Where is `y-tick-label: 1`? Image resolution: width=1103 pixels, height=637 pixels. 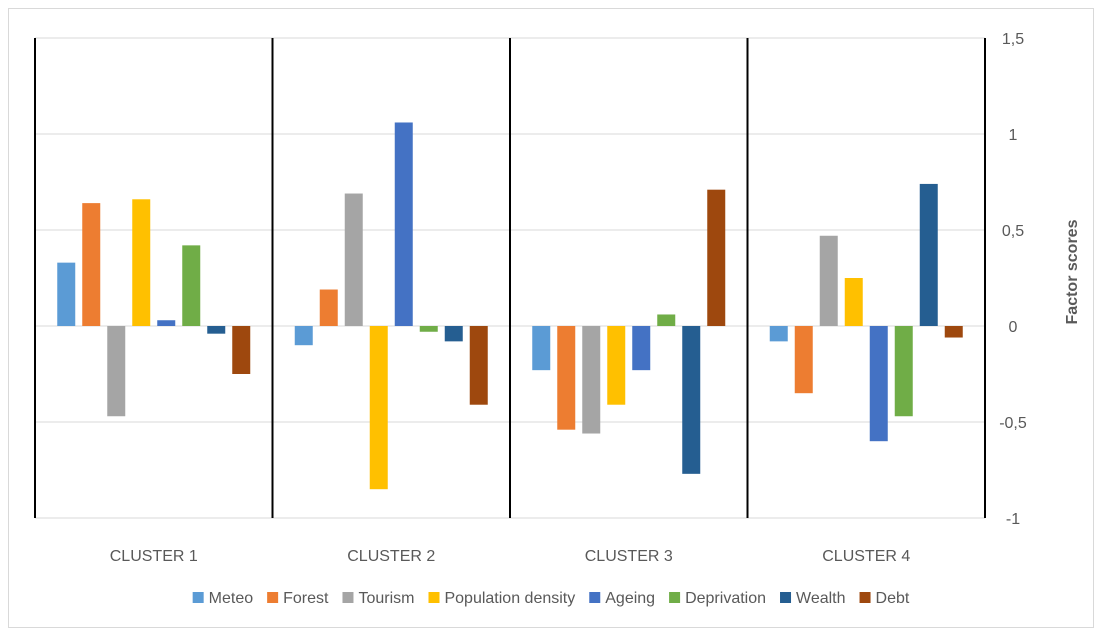
y-tick-label: 1 is located at coordinates (1013, 135).